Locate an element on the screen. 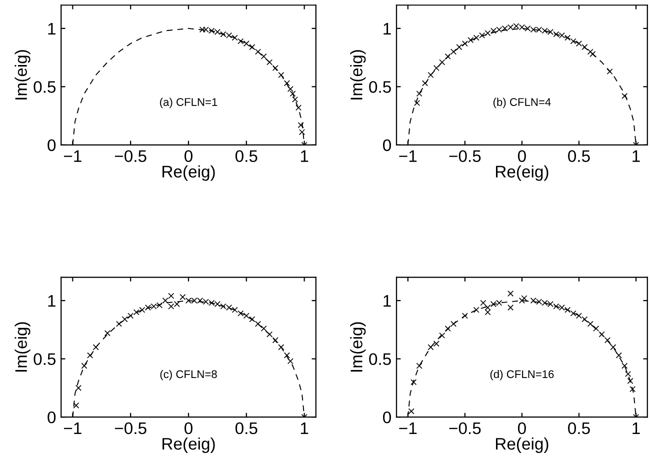 The image size is (650, 466). annotation: (a) CFLN=1 is located at coordinates (189, 103).